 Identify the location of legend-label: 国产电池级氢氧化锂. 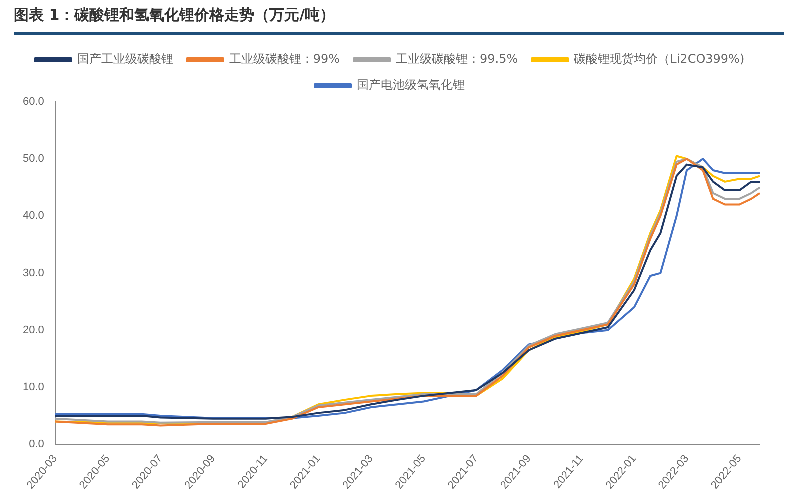
(411, 85).